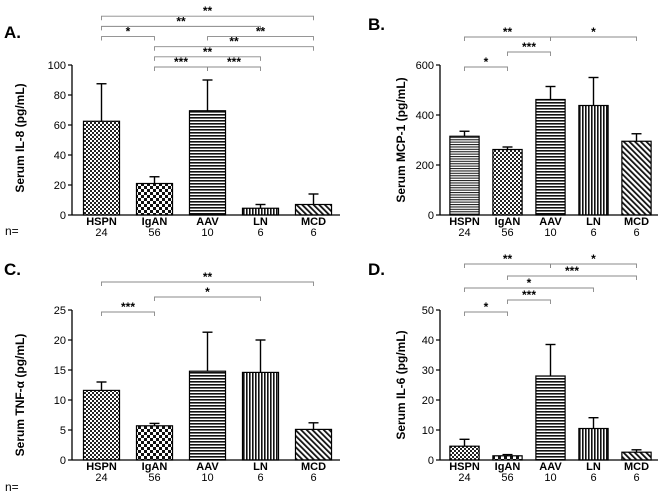 The height and width of the screenshot is (496, 668). What do you see at coordinates (12, 32) in the screenshot?
I see `panel-letter: A.` at bounding box center [12, 32].